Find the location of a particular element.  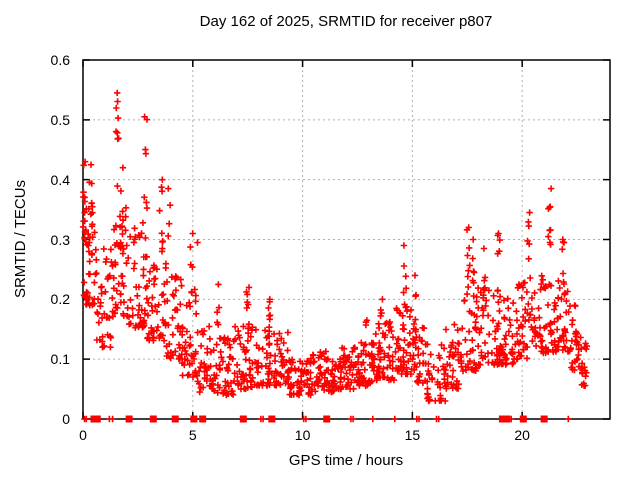

y-tick-label: 0.4 is located at coordinates (60, 179).